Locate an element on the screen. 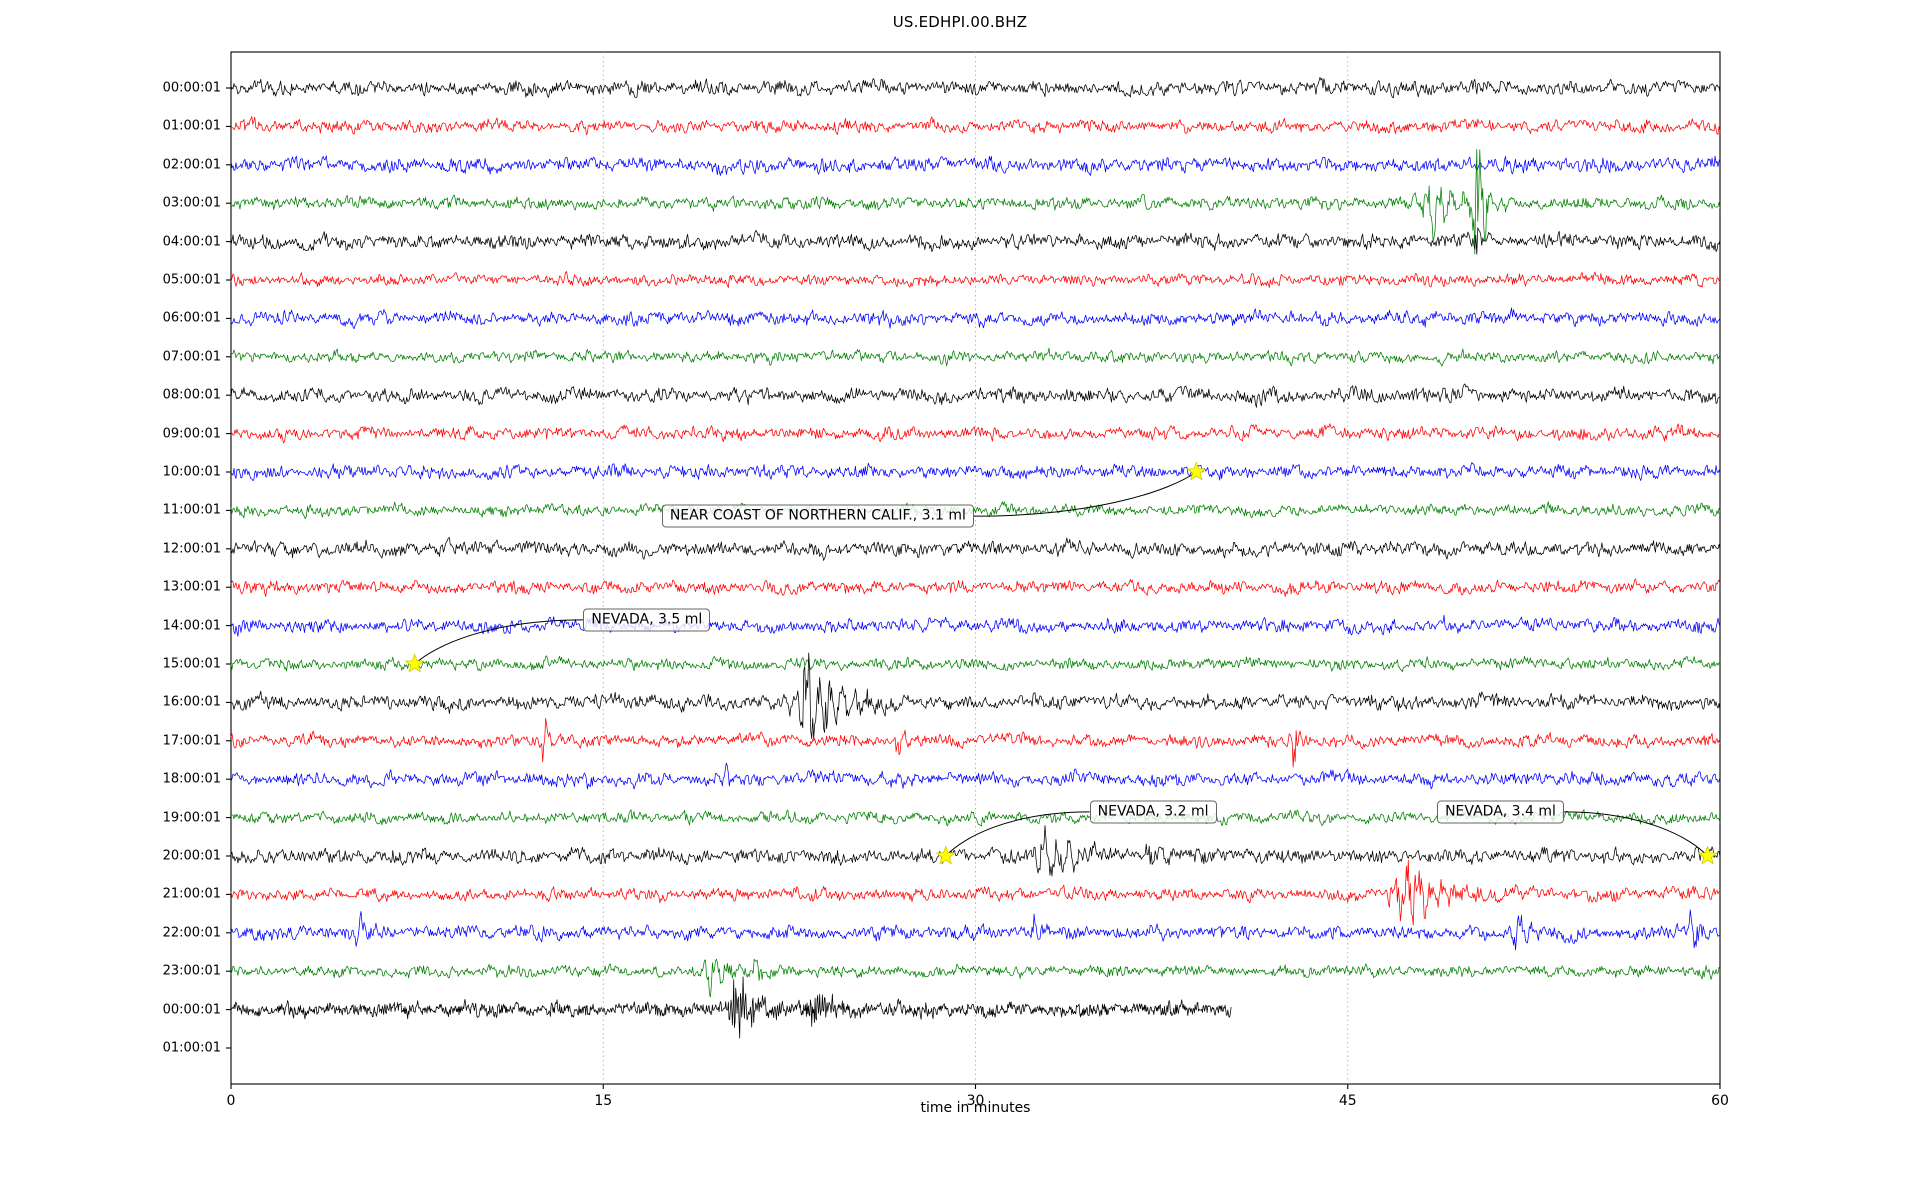 The image size is (1920, 1200). x-tick-label: 30 is located at coordinates (975, 1101).